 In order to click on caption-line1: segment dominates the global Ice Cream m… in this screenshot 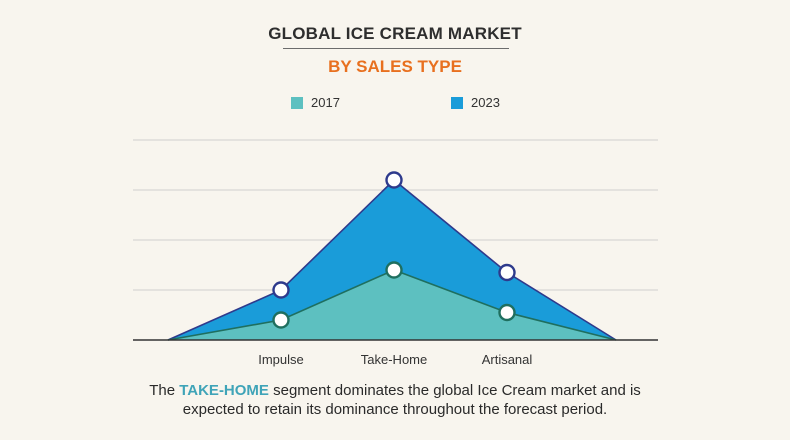, I will do `click(454, 390)`.